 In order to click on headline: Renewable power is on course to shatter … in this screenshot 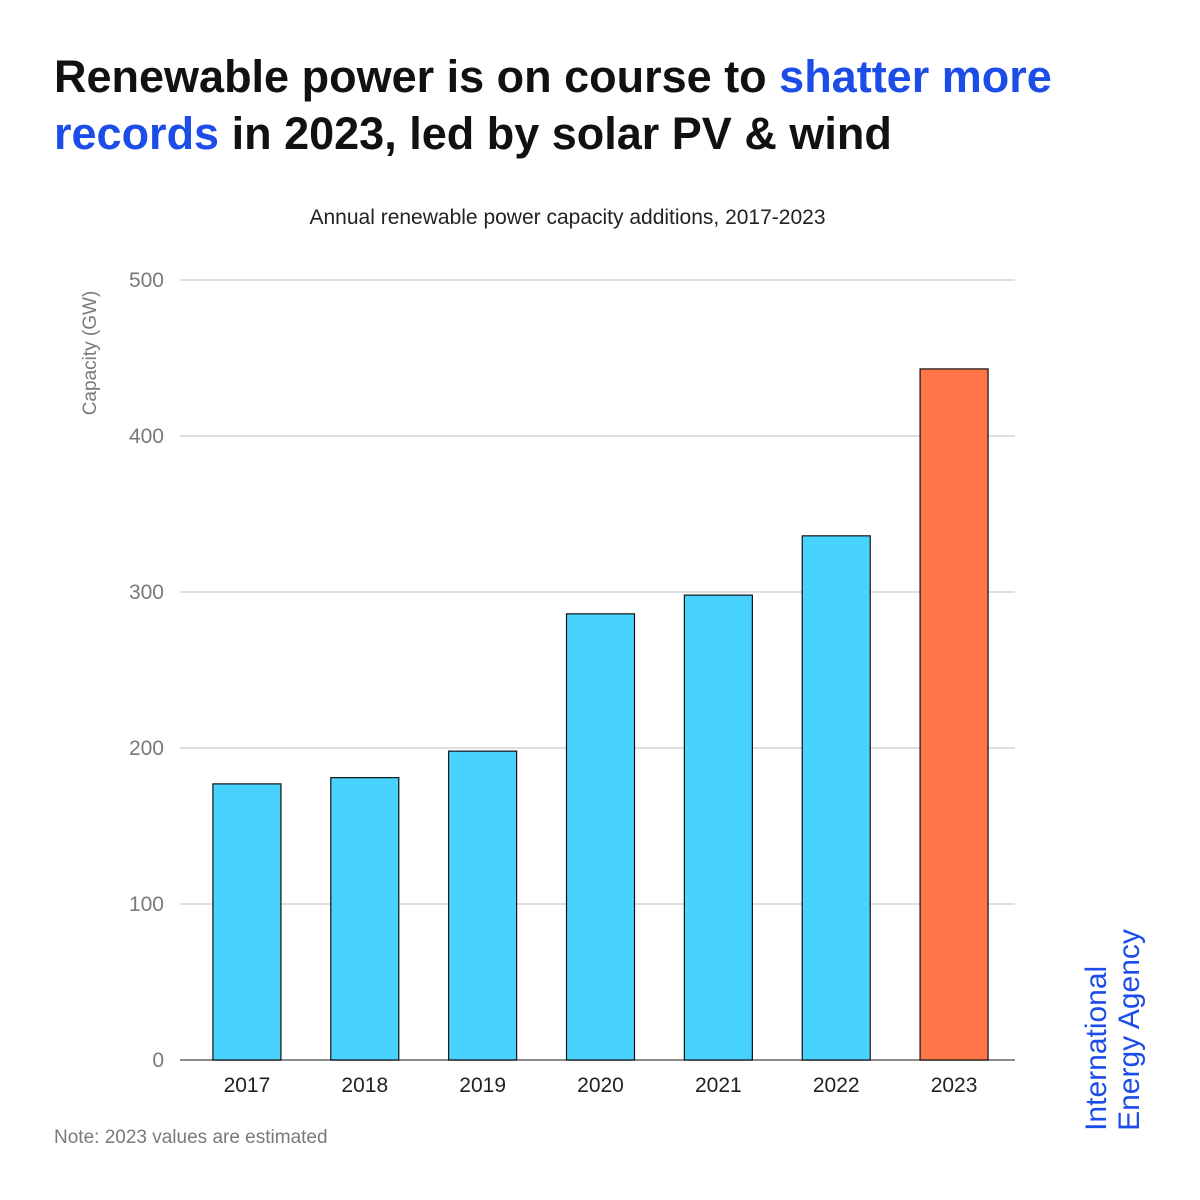, I will do `click(604, 105)`.